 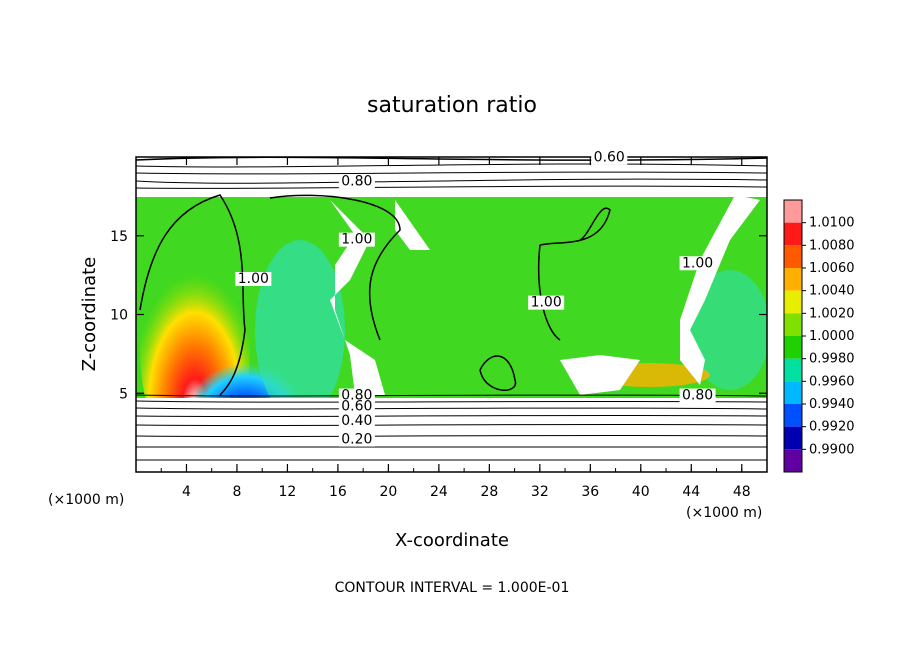 What do you see at coordinates (832, 223) in the screenshot?
I see `colorbar-label: 1.0100` at bounding box center [832, 223].